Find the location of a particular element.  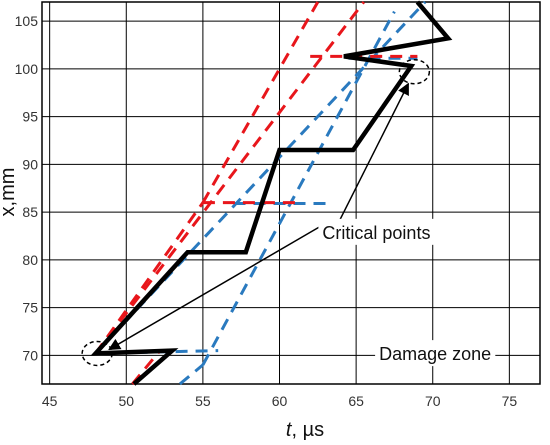

y-tick-labels: 70 75 80 85 90 95 100 105 is located at coordinates (27, 188).